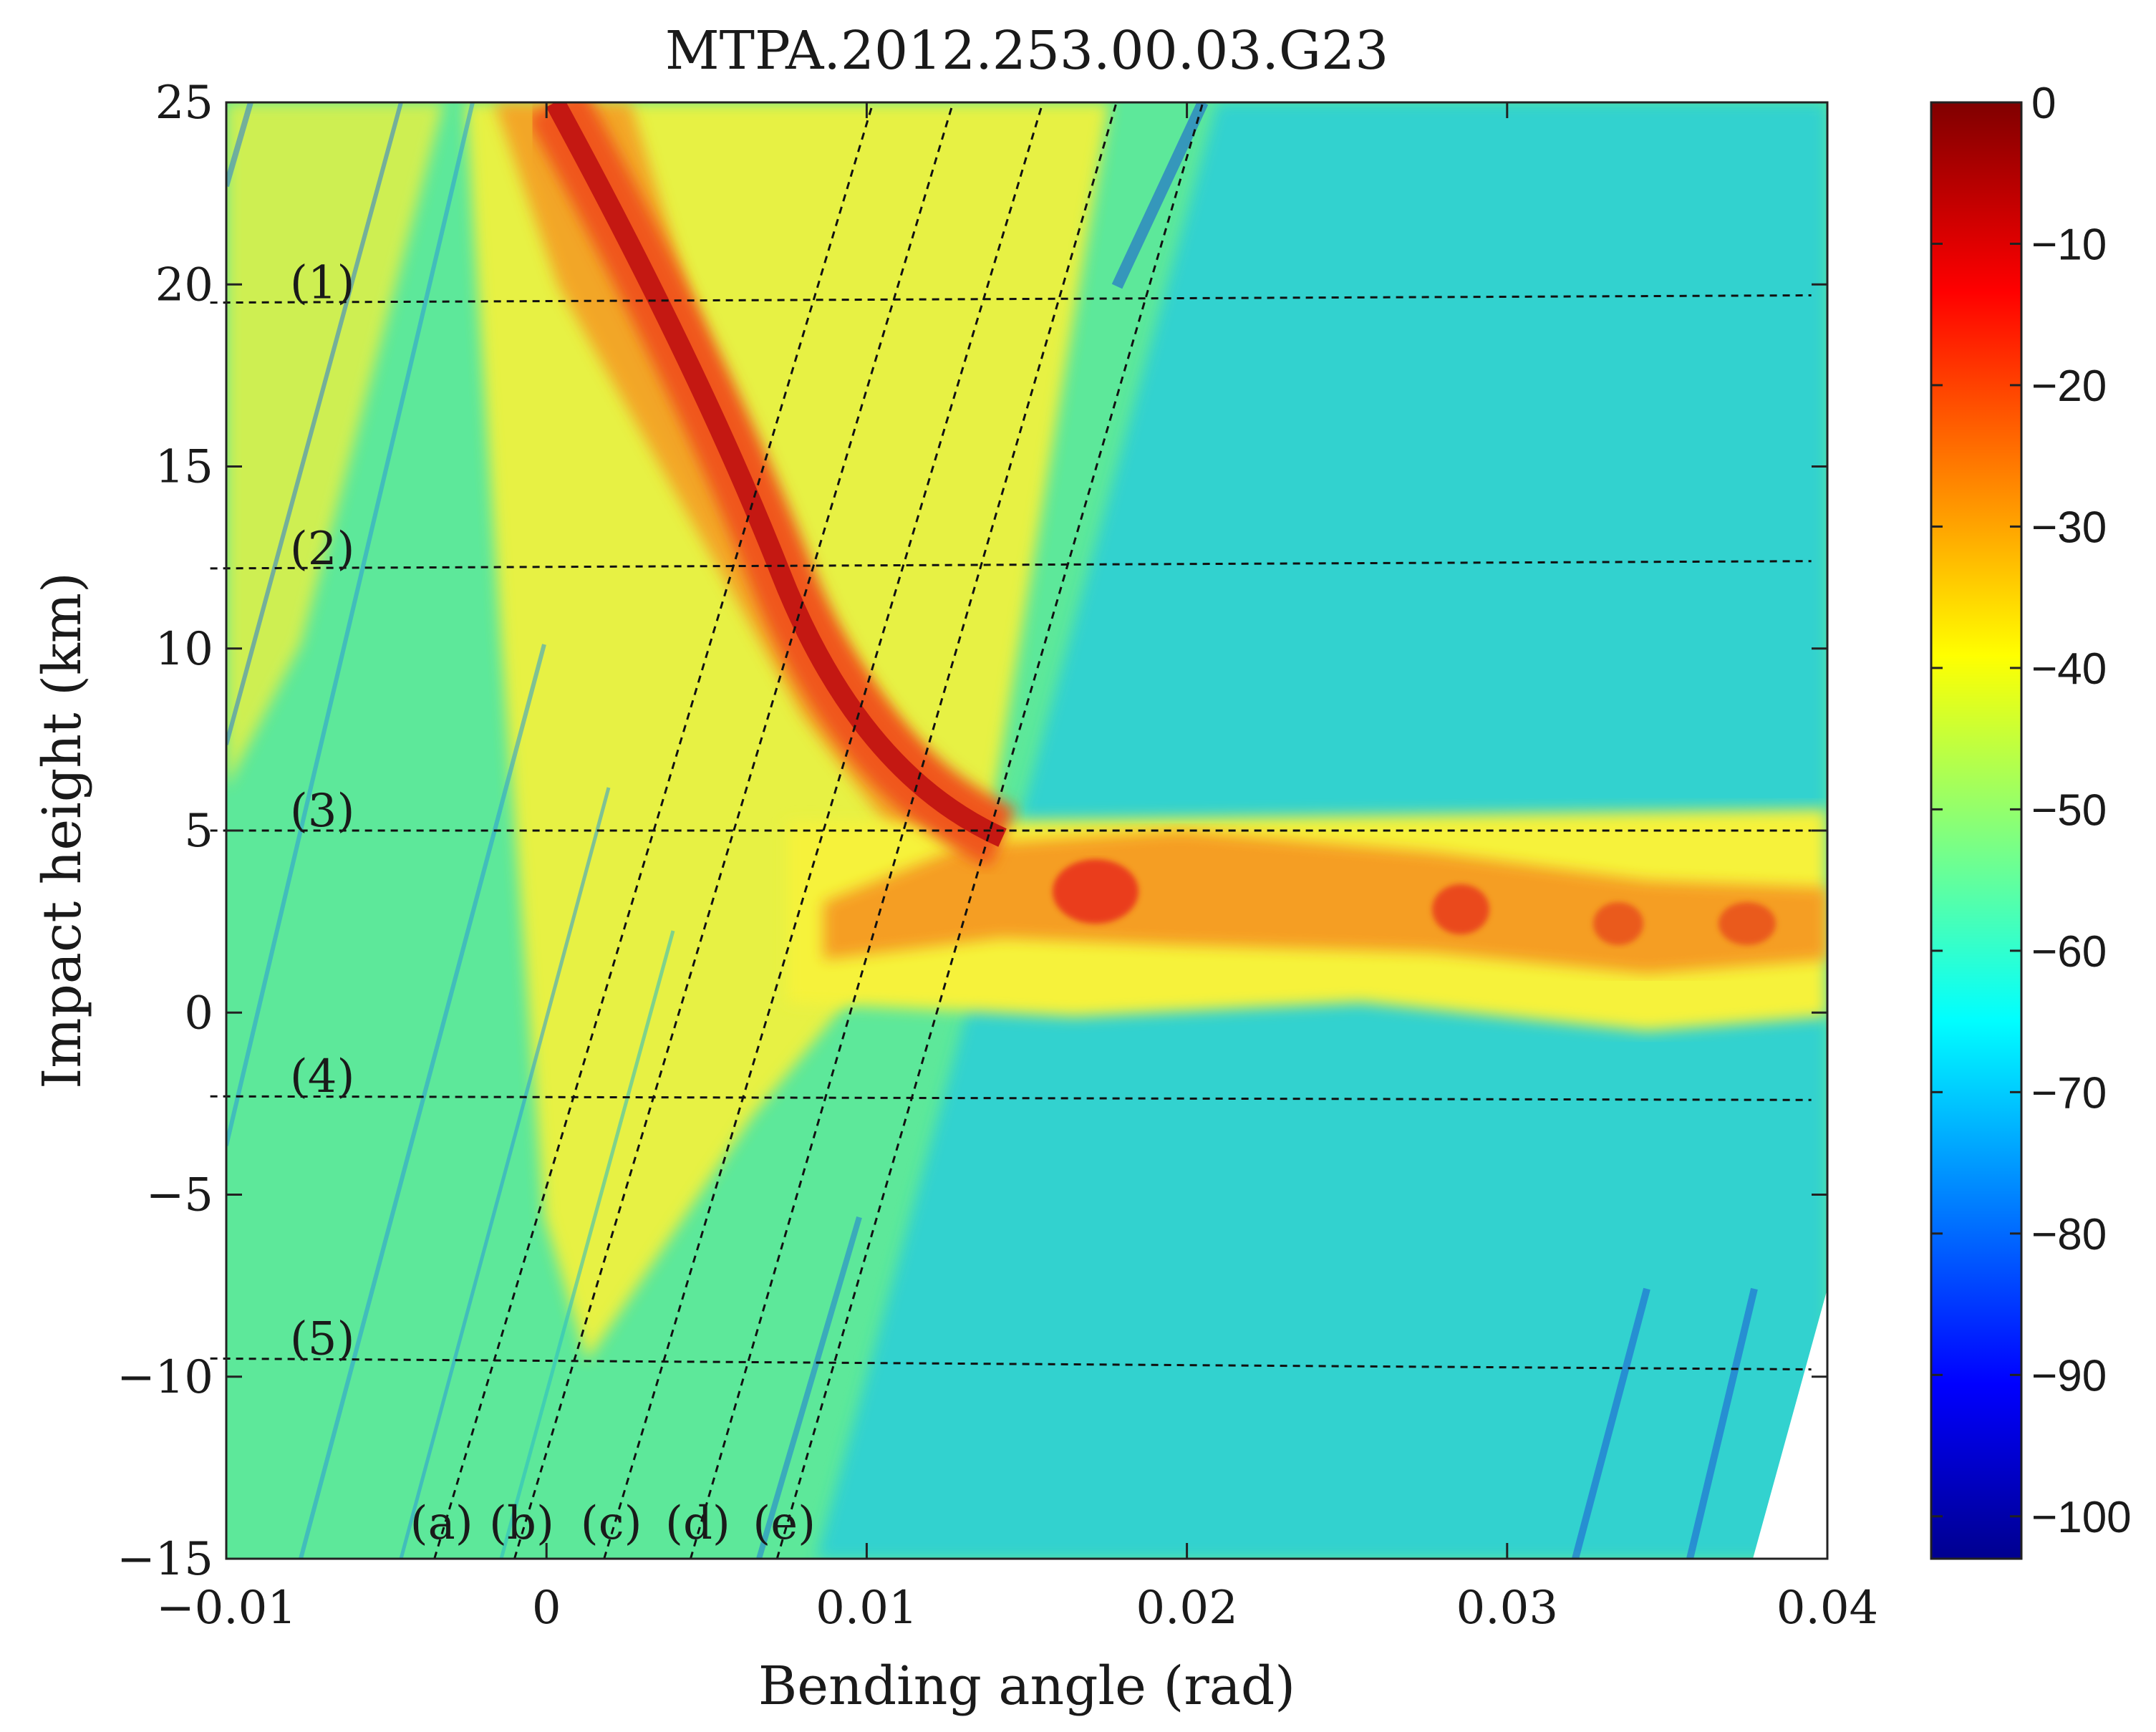 The image size is (2156, 1732). I want to click on horizontal-line-label: (2), so click(322, 549).